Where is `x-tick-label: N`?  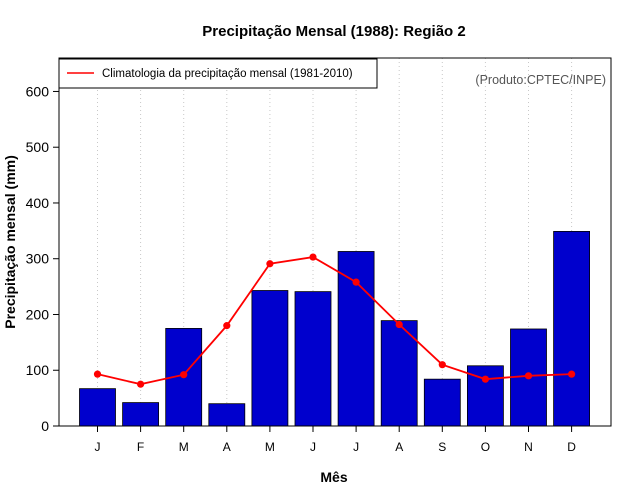 x-tick-label: N is located at coordinates (528, 447).